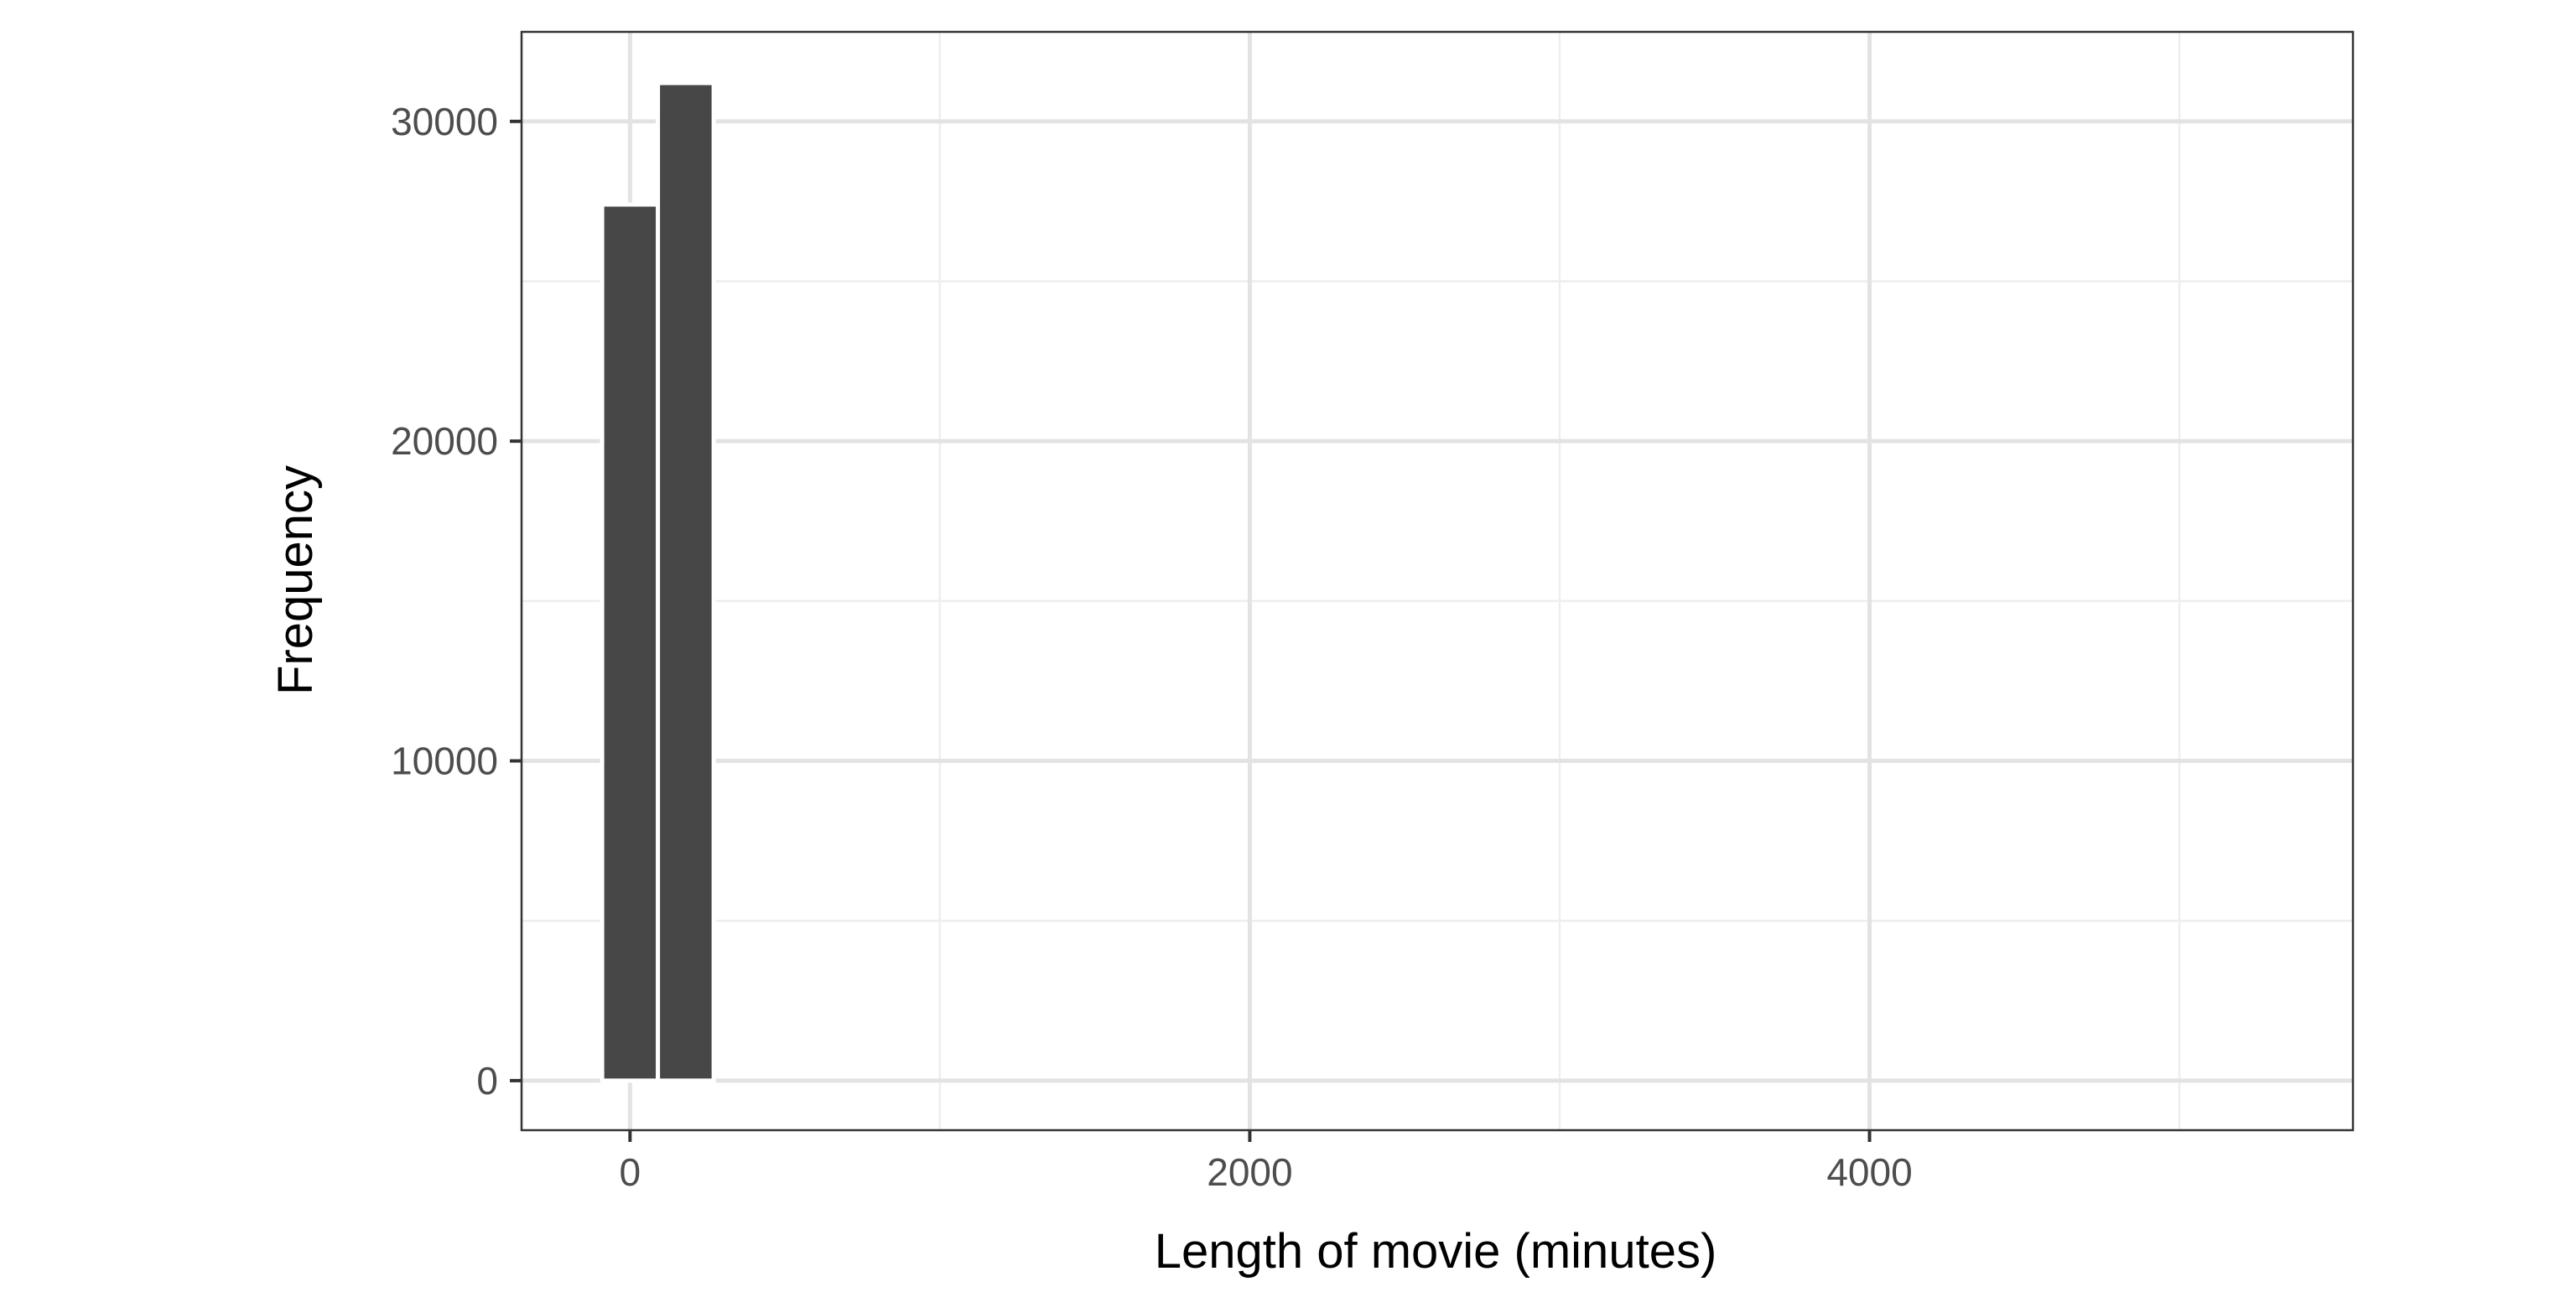  I want to click on bars-layer, so click(658, 581).